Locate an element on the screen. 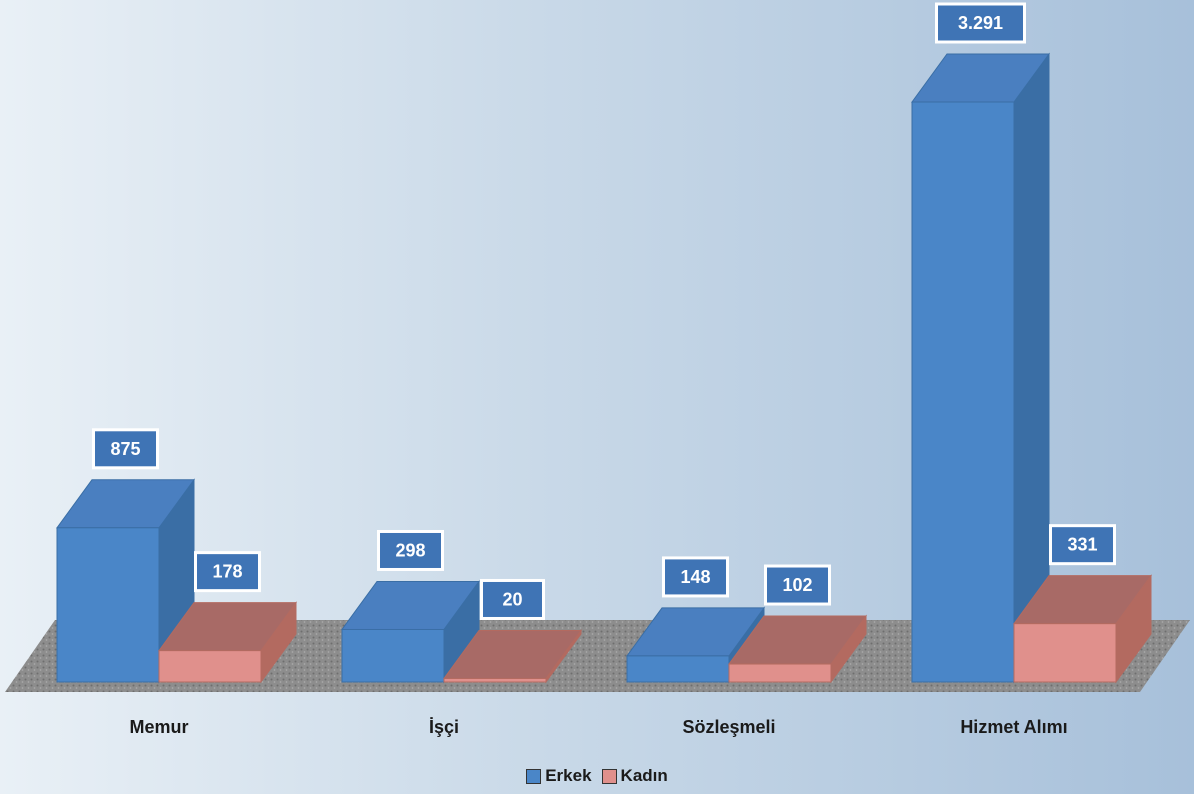  data-label-text: 148 is located at coordinates (695, 577).